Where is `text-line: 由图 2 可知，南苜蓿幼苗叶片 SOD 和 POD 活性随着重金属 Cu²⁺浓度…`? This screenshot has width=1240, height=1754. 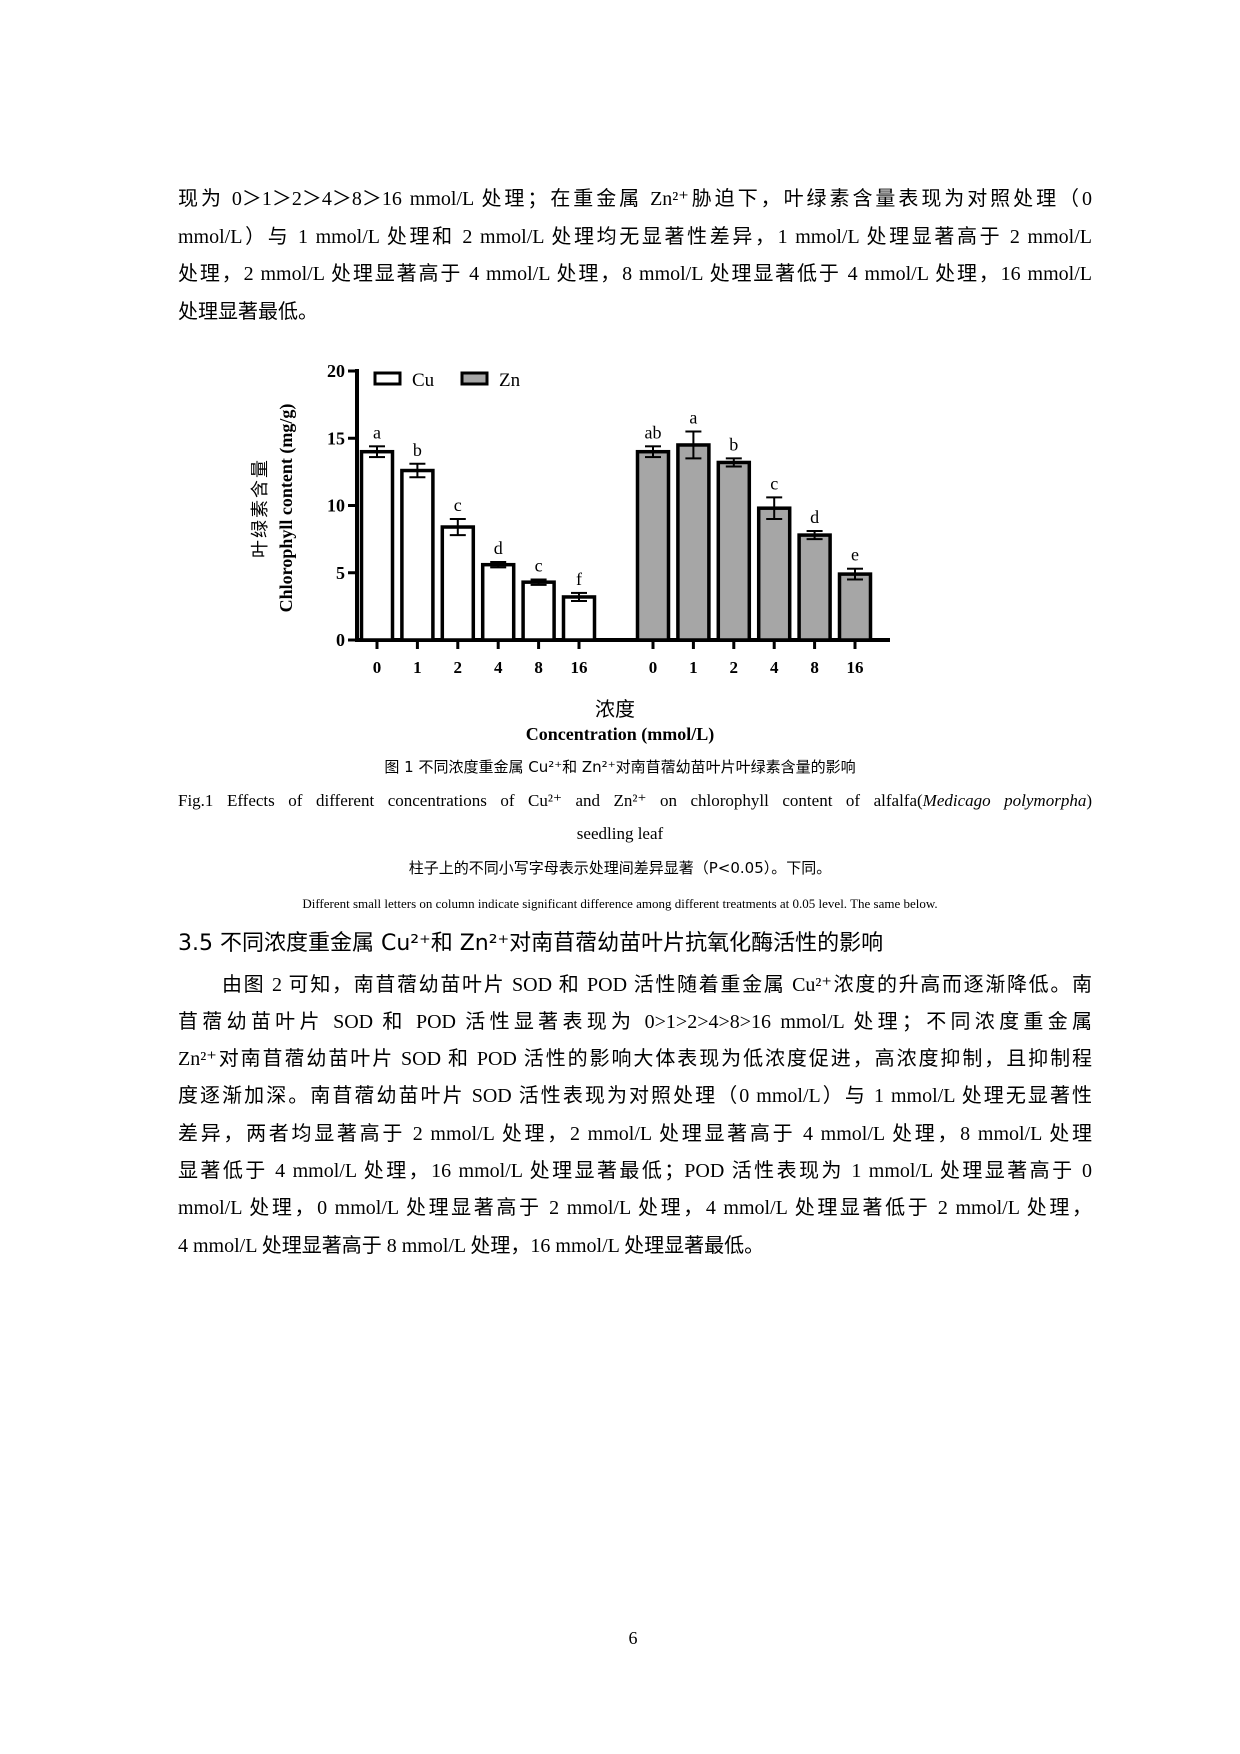 text-line: 由图 2 可知，南苜蓿幼苗叶片 SOD 和 POD 活性随着重金属 Cu²⁺浓度… is located at coordinates (657, 985).